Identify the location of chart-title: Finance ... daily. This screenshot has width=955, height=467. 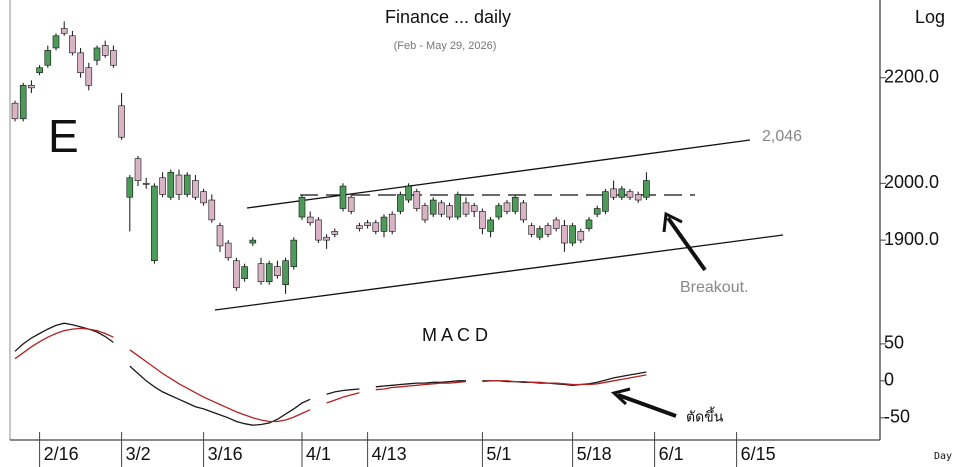
(448, 17).